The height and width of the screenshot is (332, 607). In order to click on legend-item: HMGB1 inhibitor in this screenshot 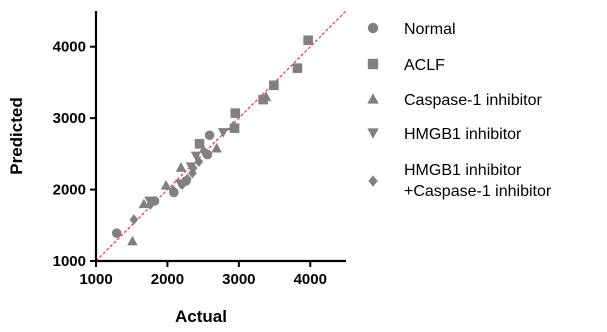, I will do `click(444, 134)`.